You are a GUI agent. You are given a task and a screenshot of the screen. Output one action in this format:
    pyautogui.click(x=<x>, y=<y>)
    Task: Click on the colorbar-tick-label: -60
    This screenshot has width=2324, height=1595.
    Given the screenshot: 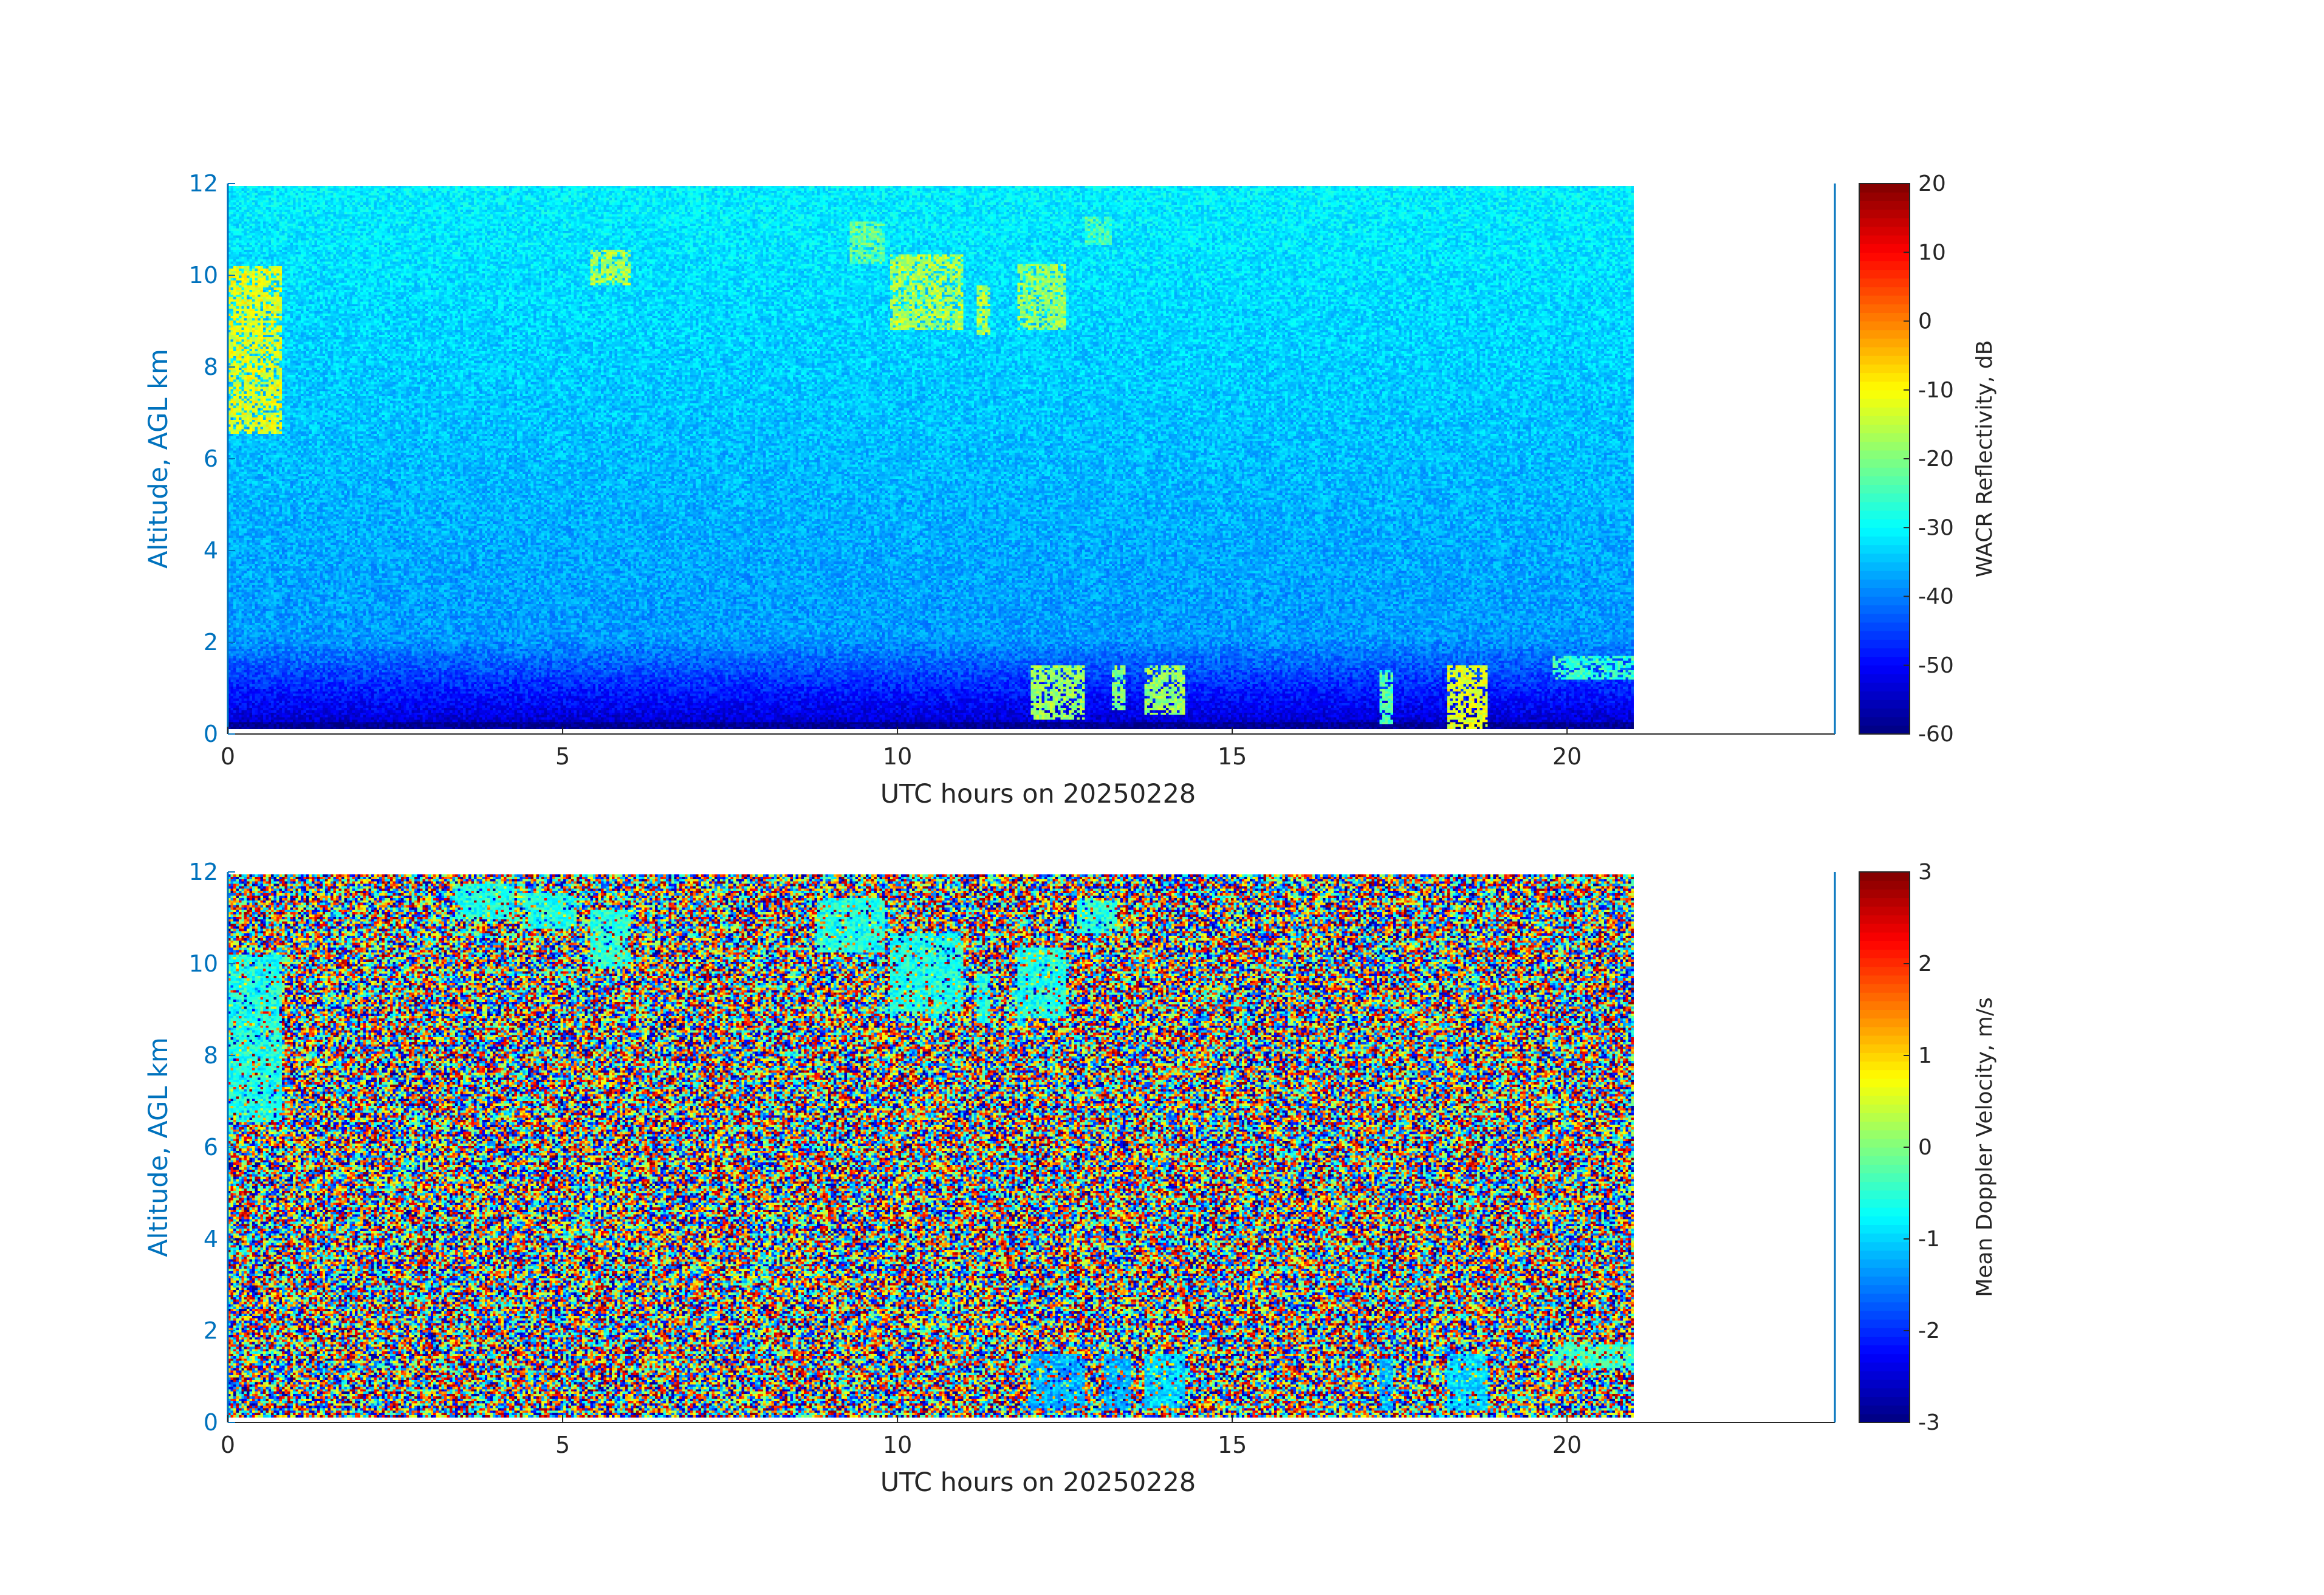 What is the action you would take?
    pyautogui.click(x=1936, y=734)
    